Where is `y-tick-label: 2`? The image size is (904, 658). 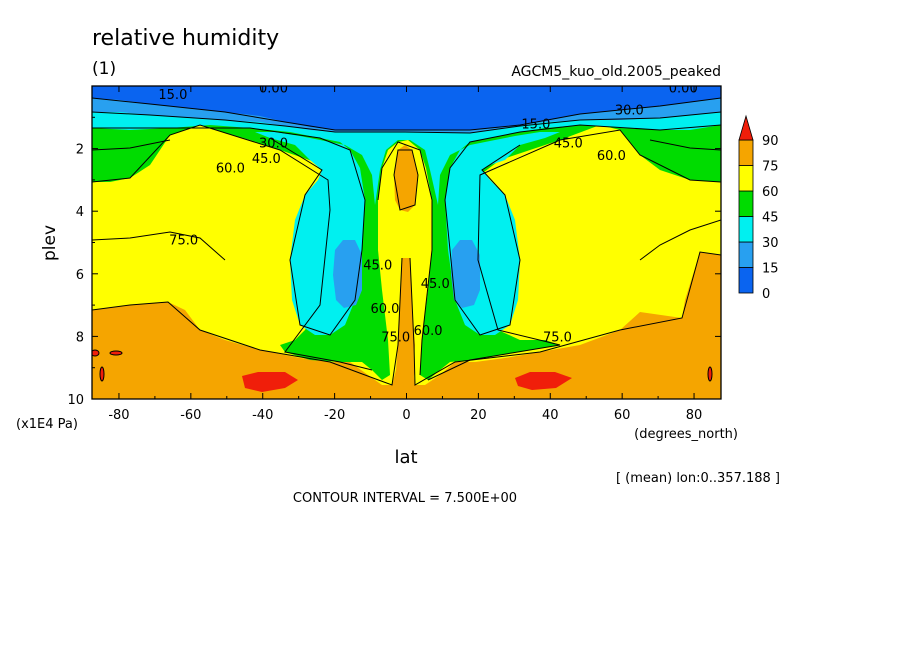 y-tick-label: 2 is located at coordinates (80, 150).